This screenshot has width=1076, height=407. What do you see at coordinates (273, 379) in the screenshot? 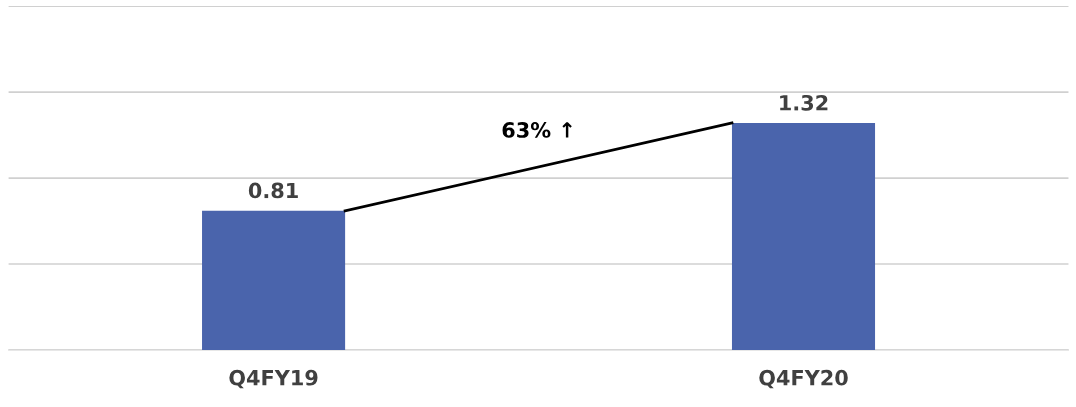
I see `x-tick-label: Q4FY19` at bounding box center [273, 379].